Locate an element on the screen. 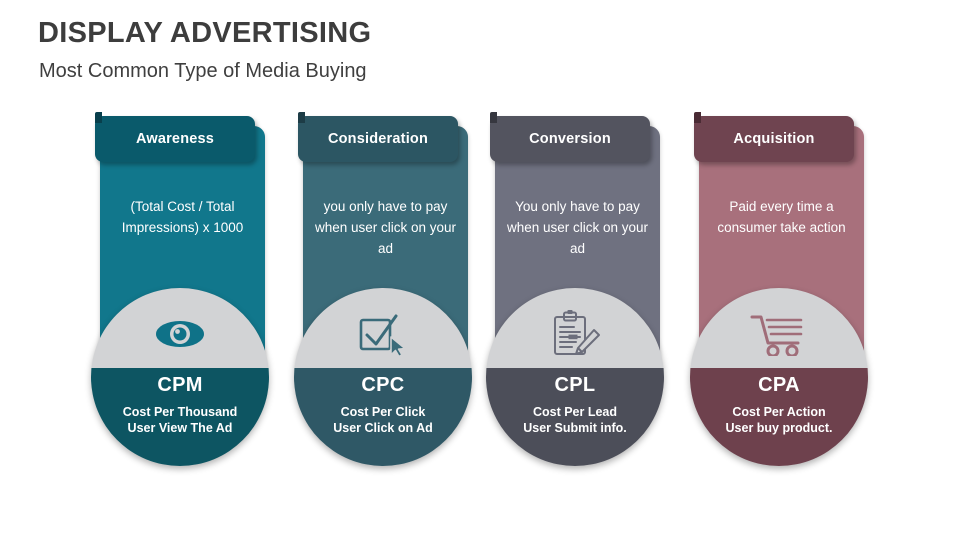  stage-tab: Acquisition is located at coordinates (774, 139).